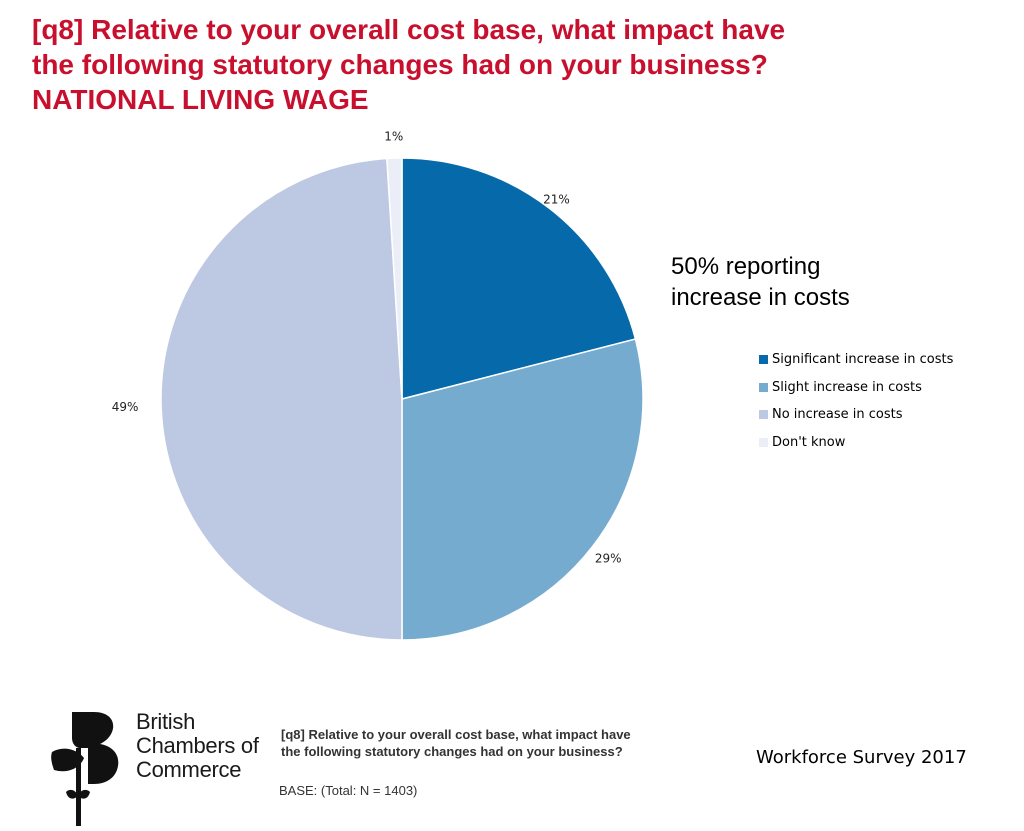 The height and width of the screenshot is (831, 1024). Describe the element at coordinates (394, 278) in the screenshot. I see `pie-slice-don-t-know` at that location.